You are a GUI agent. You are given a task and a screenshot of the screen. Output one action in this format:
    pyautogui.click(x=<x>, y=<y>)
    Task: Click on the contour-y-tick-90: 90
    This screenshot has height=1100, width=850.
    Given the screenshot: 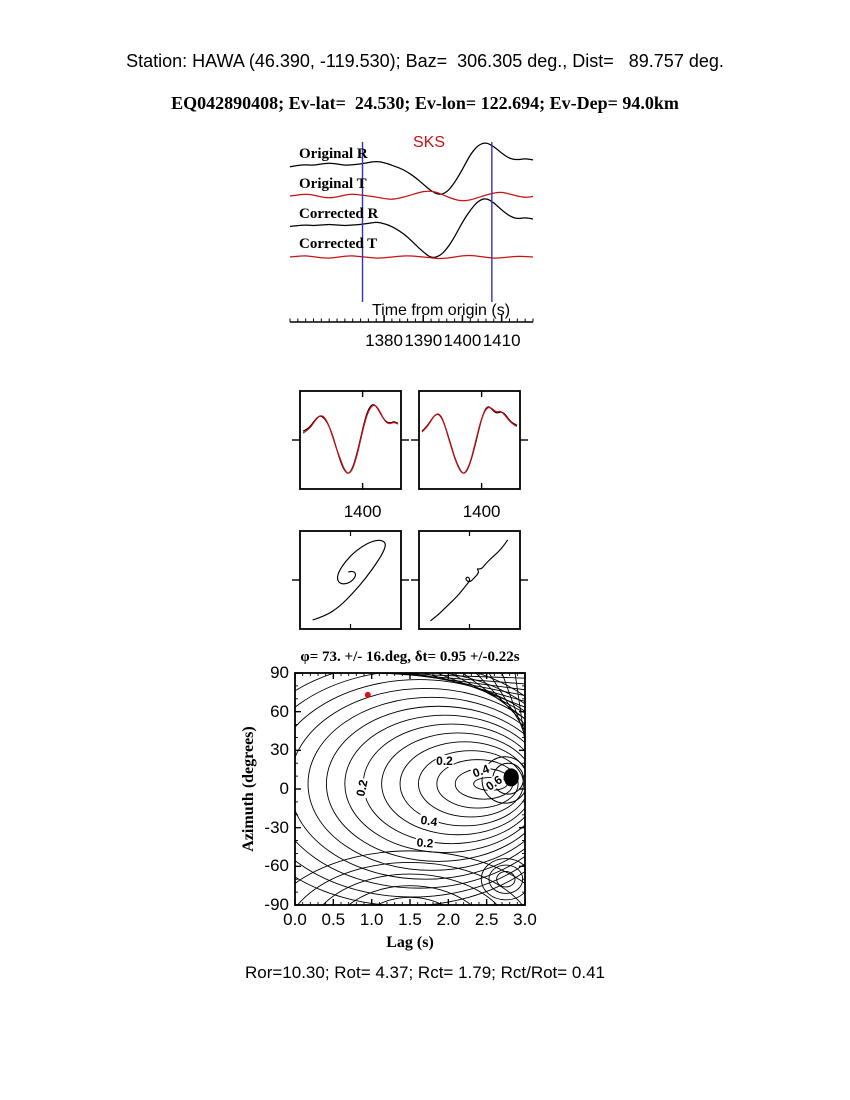 What is the action you would take?
    pyautogui.click(x=279, y=672)
    